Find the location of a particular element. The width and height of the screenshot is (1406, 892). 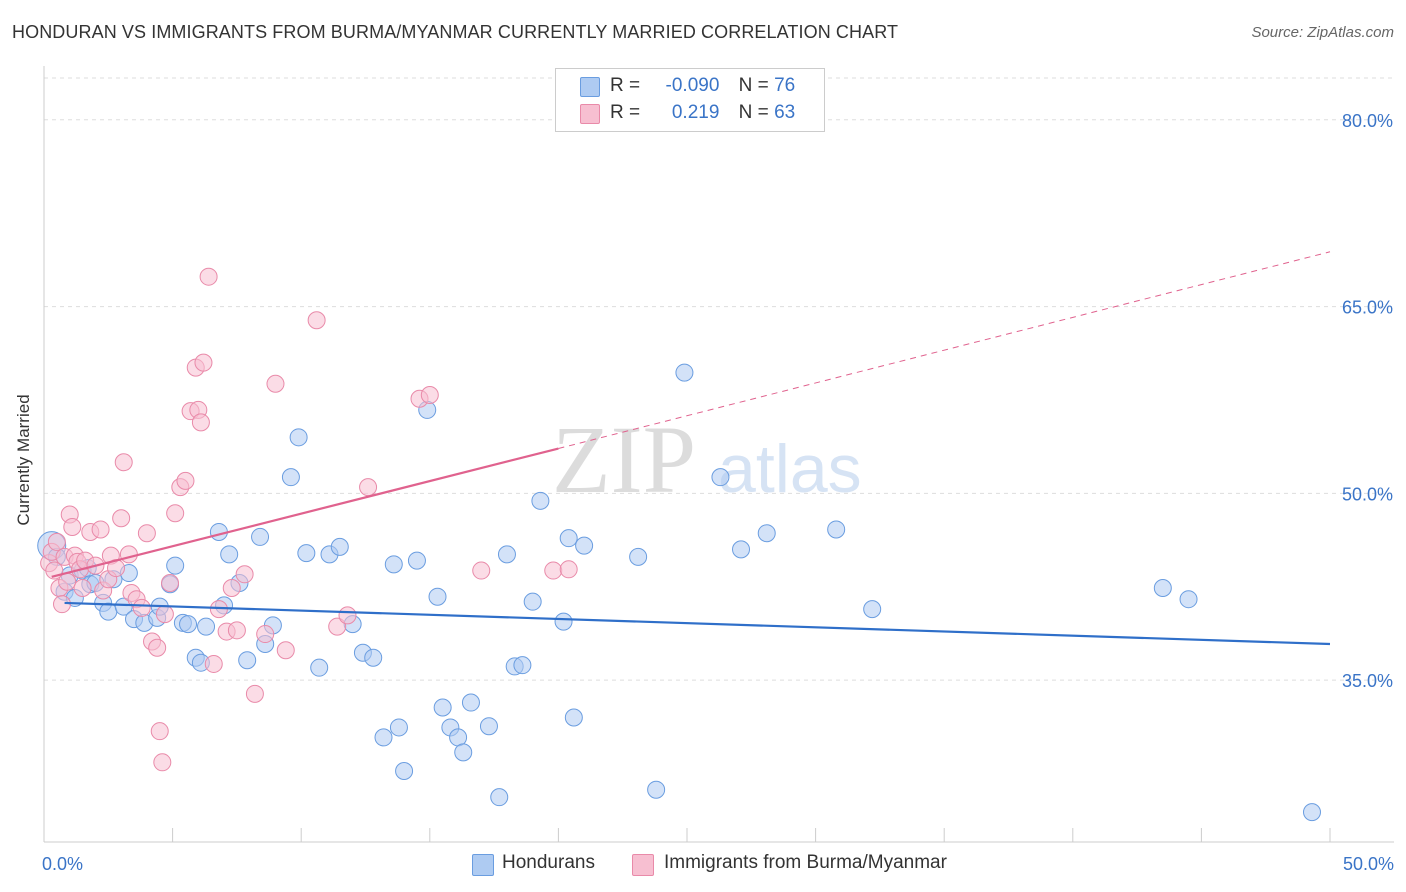

hondurans-swatch is located at coordinates (590, 87).